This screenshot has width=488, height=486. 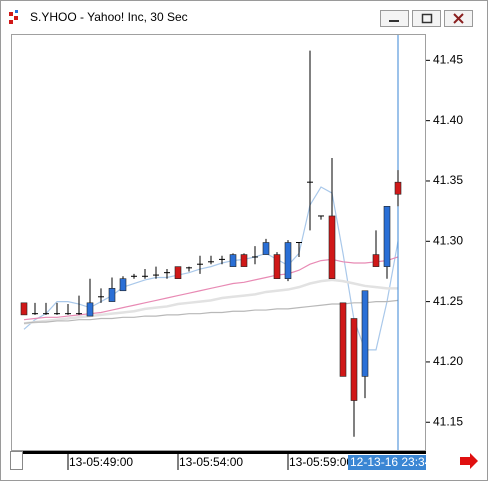 What do you see at coordinates (13, 17) in the screenshot?
I see `app-icon` at bounding box center [13, 17].